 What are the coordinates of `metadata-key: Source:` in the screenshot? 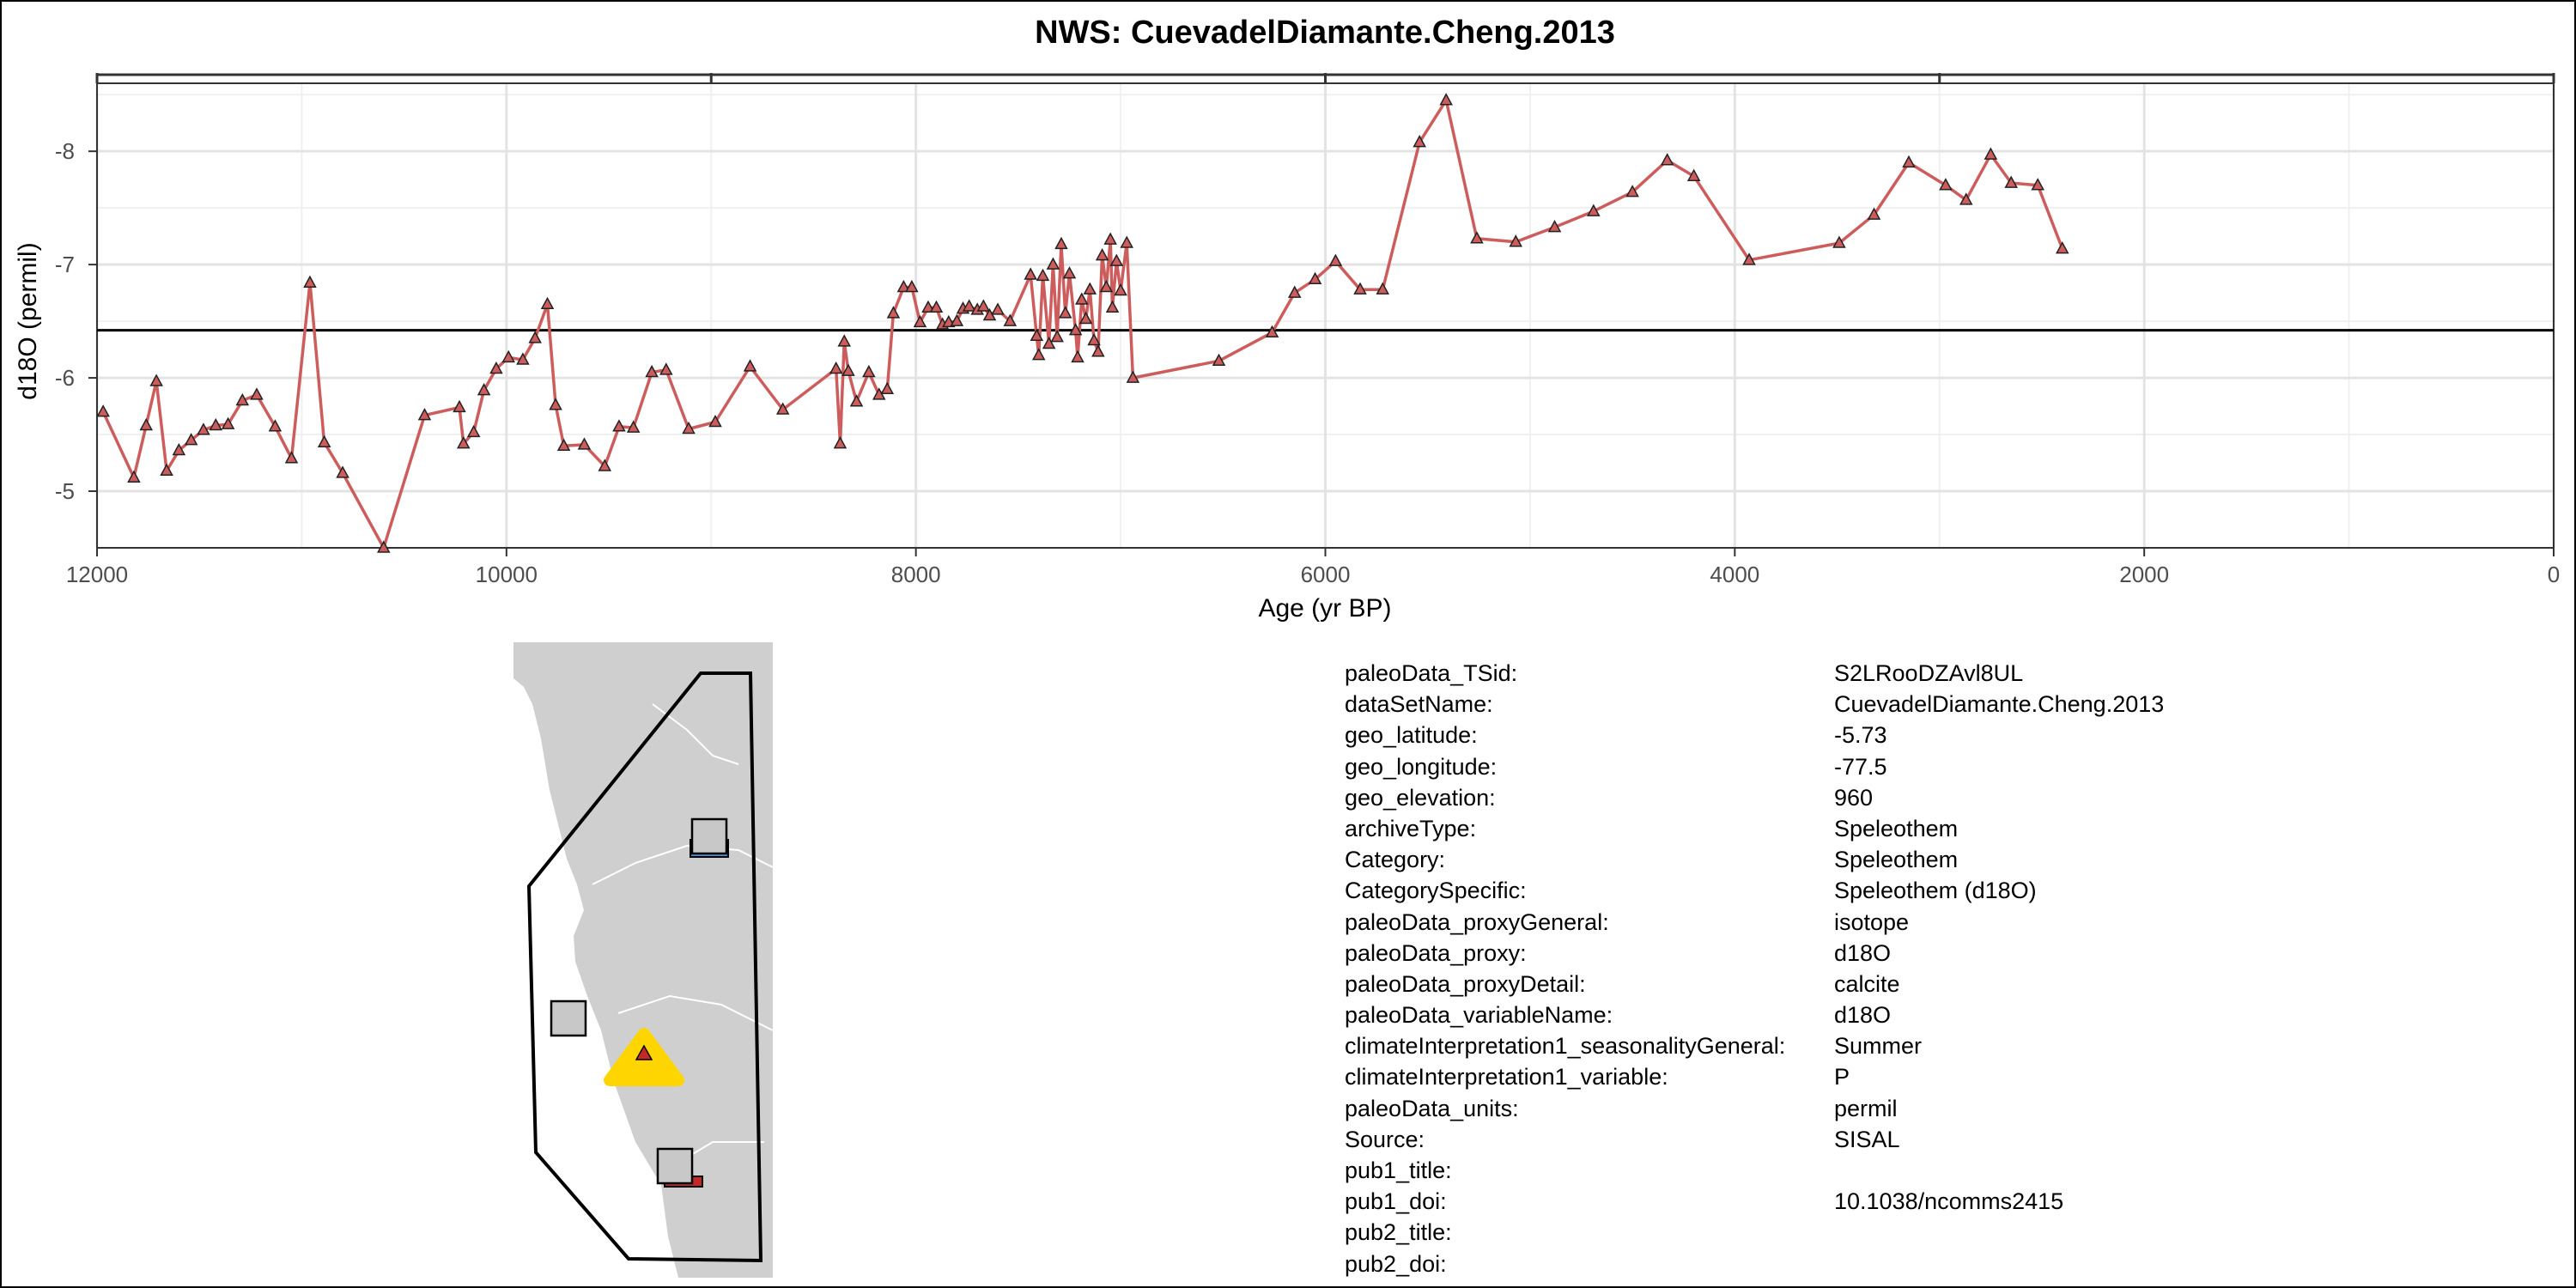 It's located at (1385, 1139).